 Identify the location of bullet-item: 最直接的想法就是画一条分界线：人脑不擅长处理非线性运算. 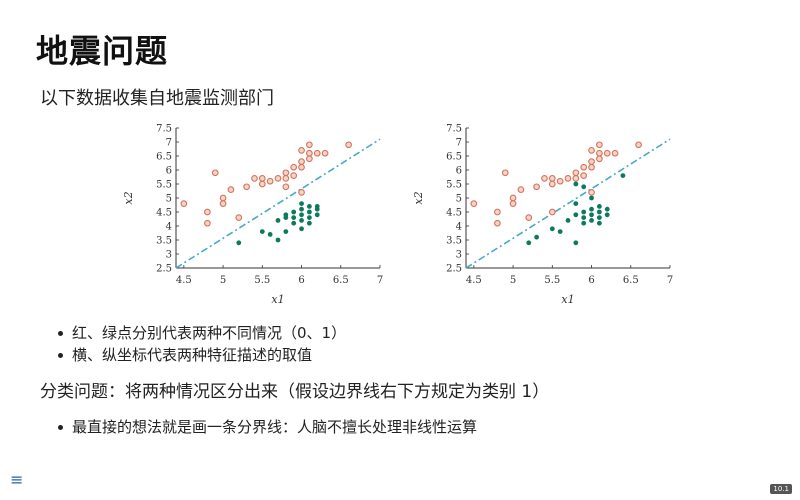
(267, 427).